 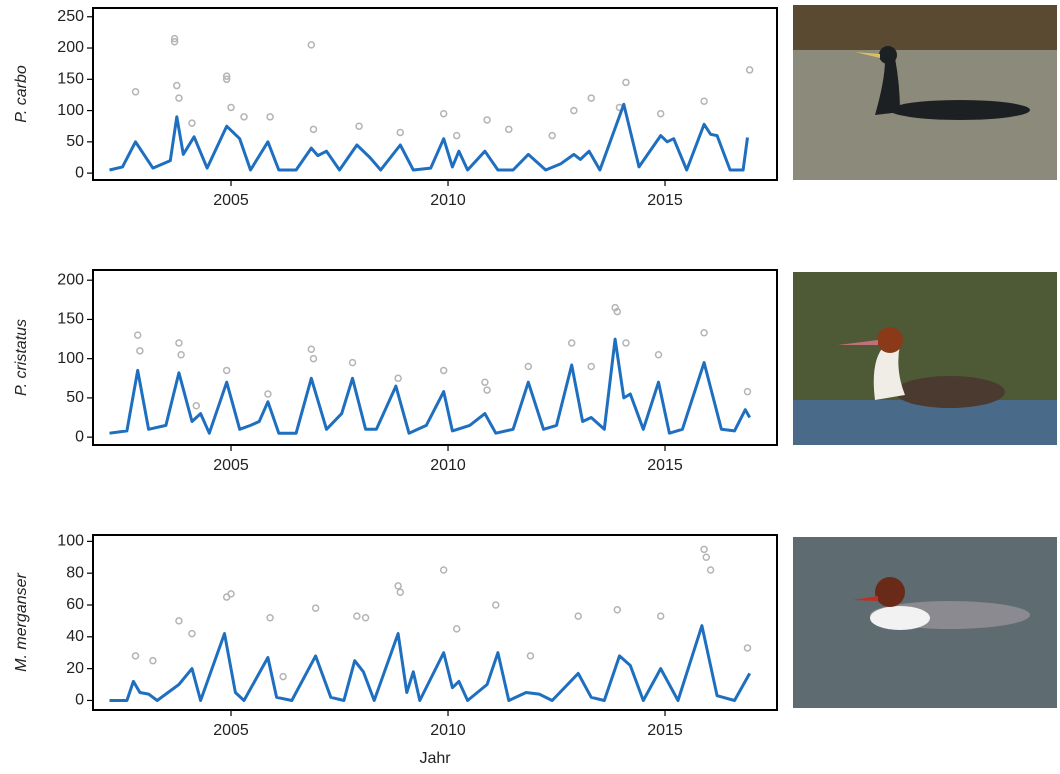 I want to click on y-tick-label: 60, so click(x=75, y=604).